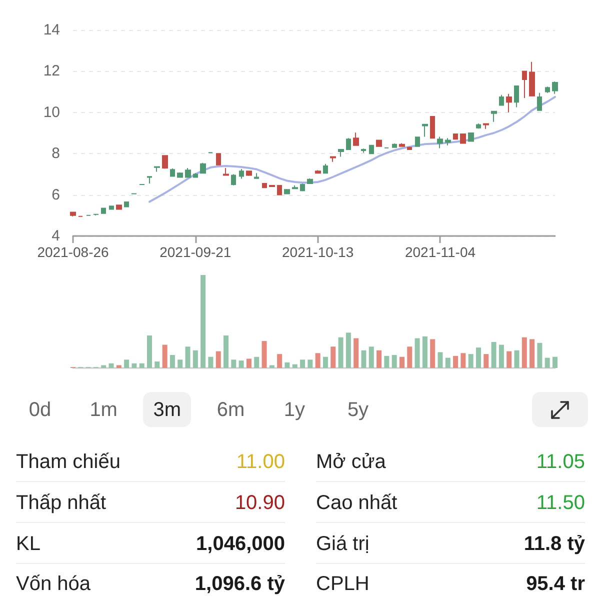 This screenshot has height=600, width=600. I want to click on y-tick-label: 6, so click(56, 195).